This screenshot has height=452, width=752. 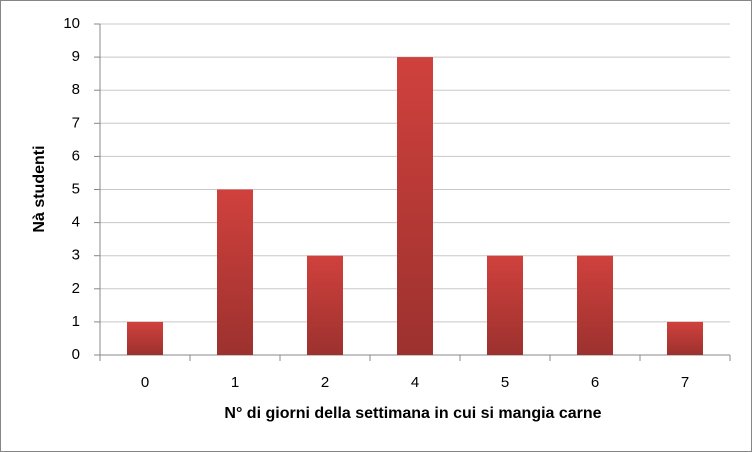 What do you see at coordinates (595, 382) in the screenshot?
I see `x-tick-label: 6` at bounding box center [595, 382].